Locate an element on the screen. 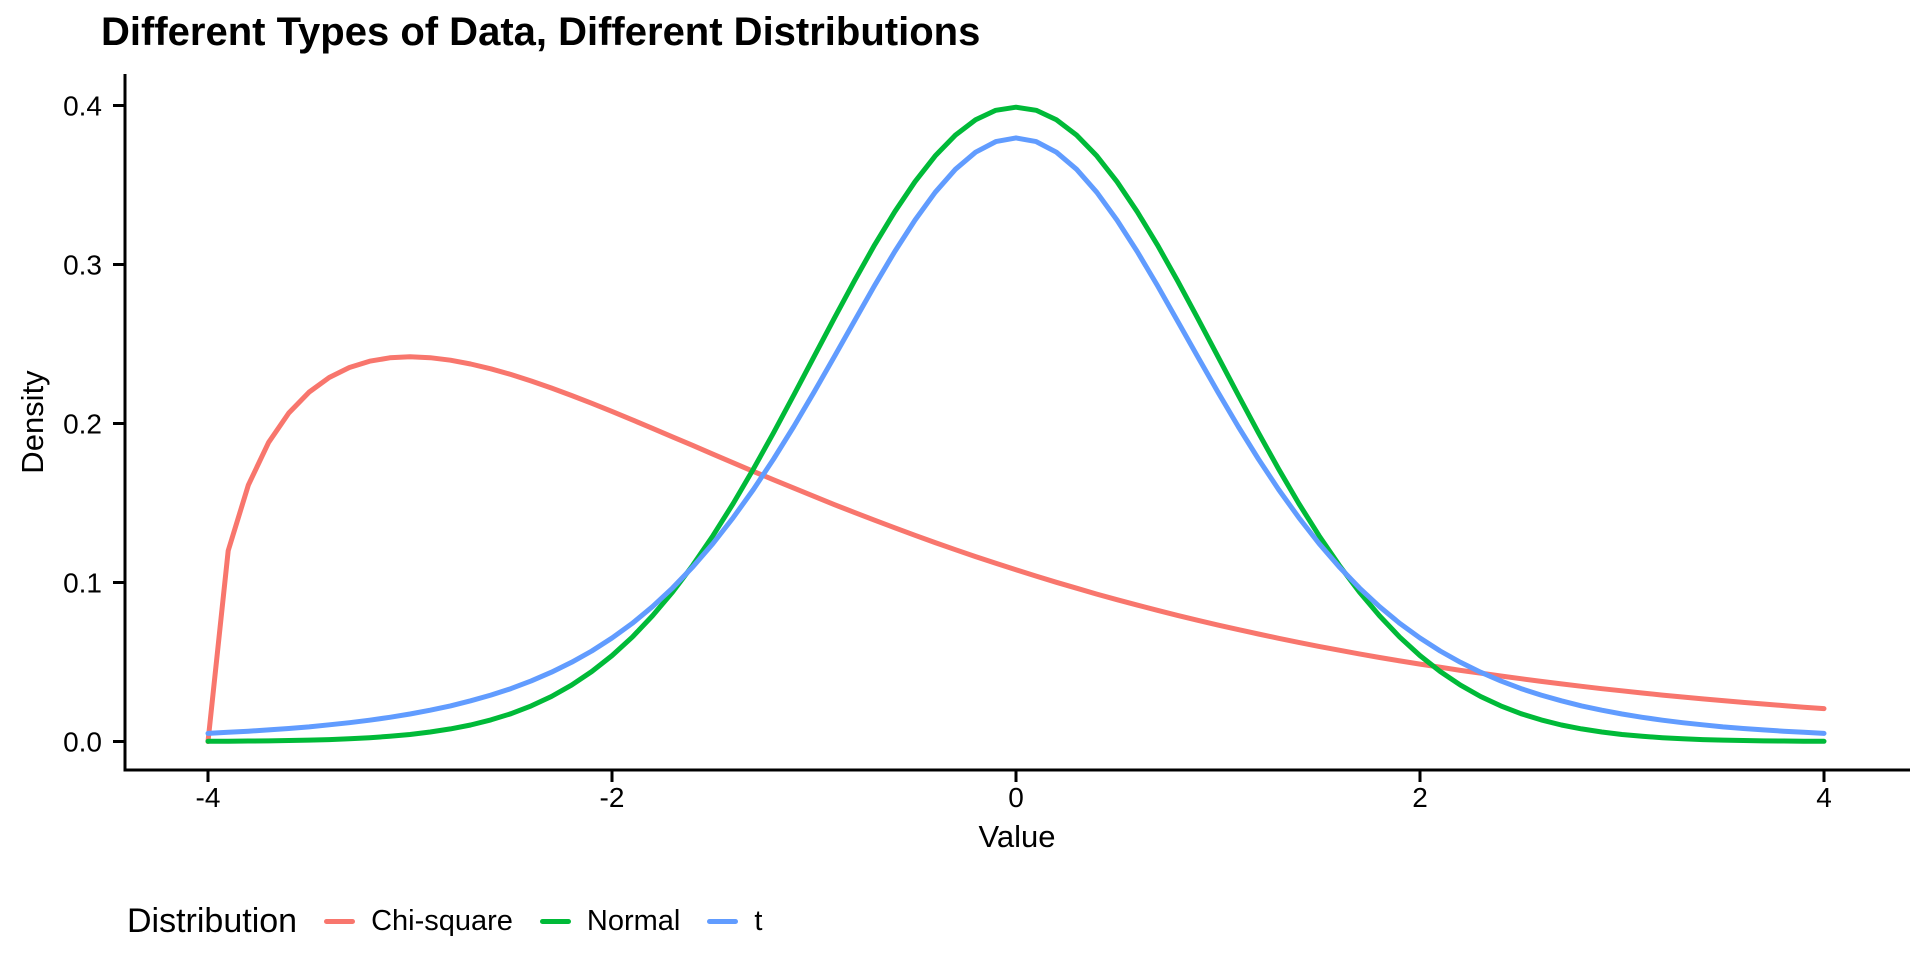  x-axis-title: Value is located at coordinates (1017, 836).